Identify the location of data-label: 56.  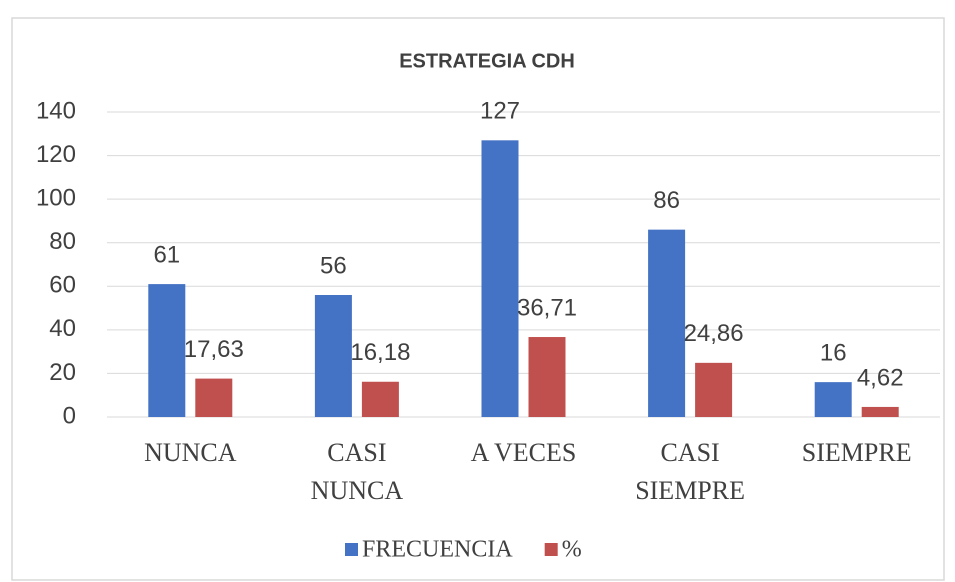
(333, 265).